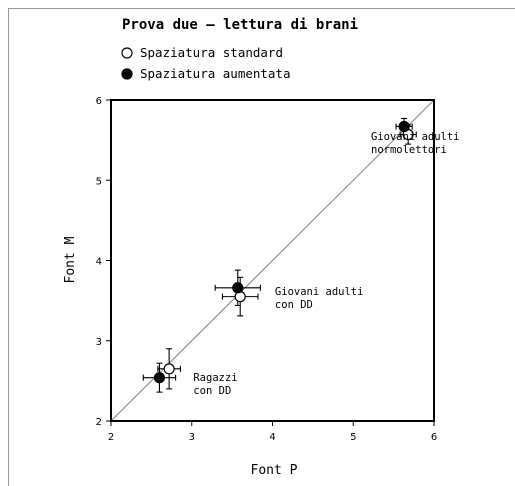 This screenshot has height=486, width=515. Describe the element at coordinates (103, 262) in the screenshot. I see `y-axis-ticks: 2 3 4 5 6` at that location.